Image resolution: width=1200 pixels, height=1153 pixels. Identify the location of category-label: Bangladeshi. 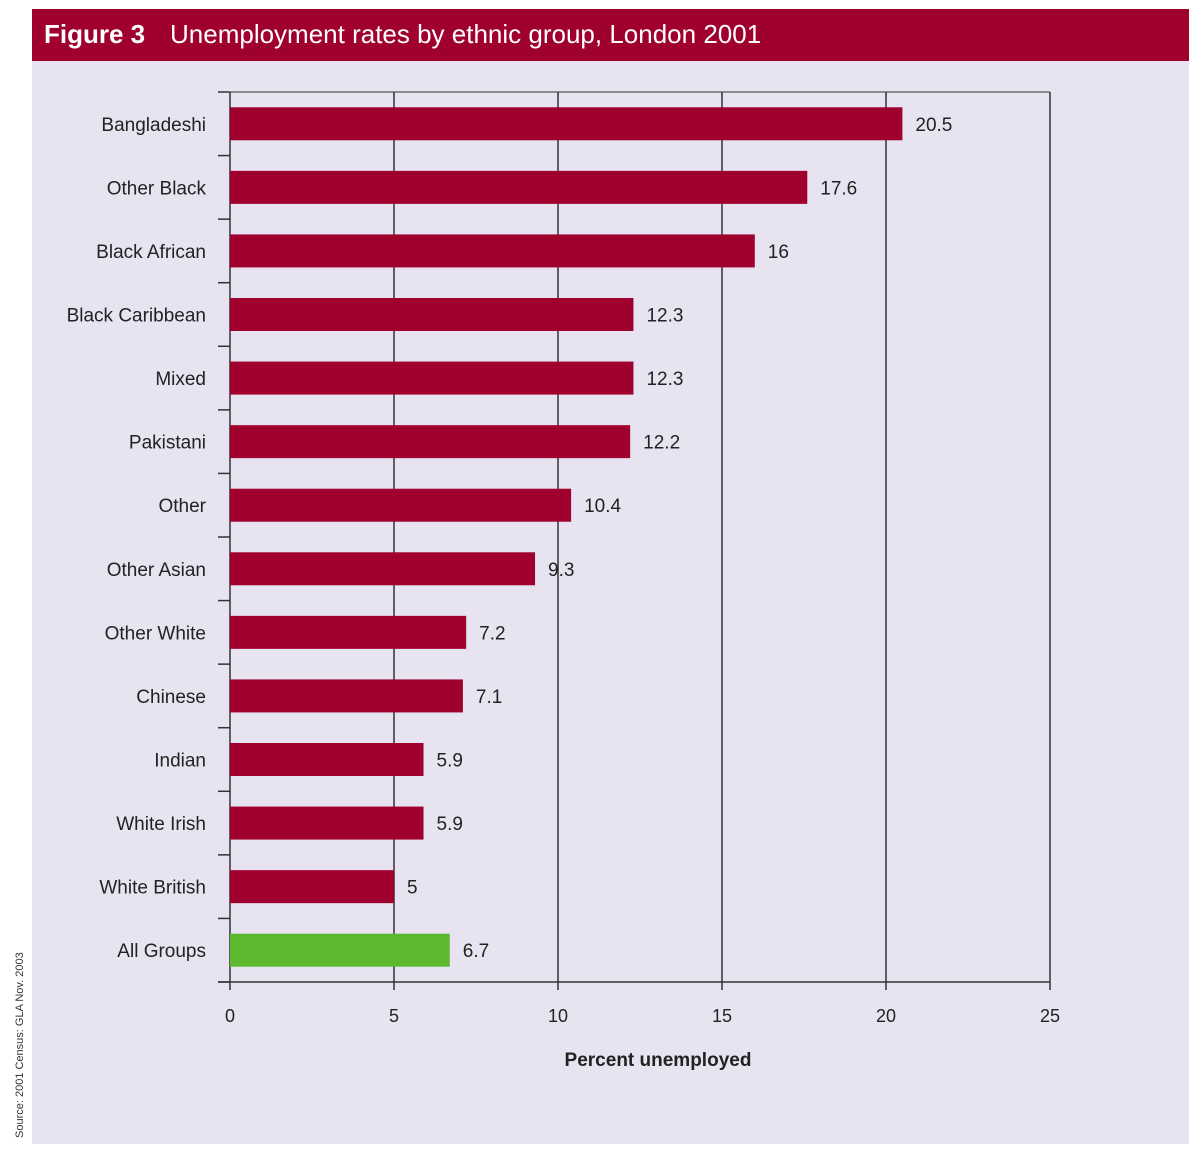
(153, 125).